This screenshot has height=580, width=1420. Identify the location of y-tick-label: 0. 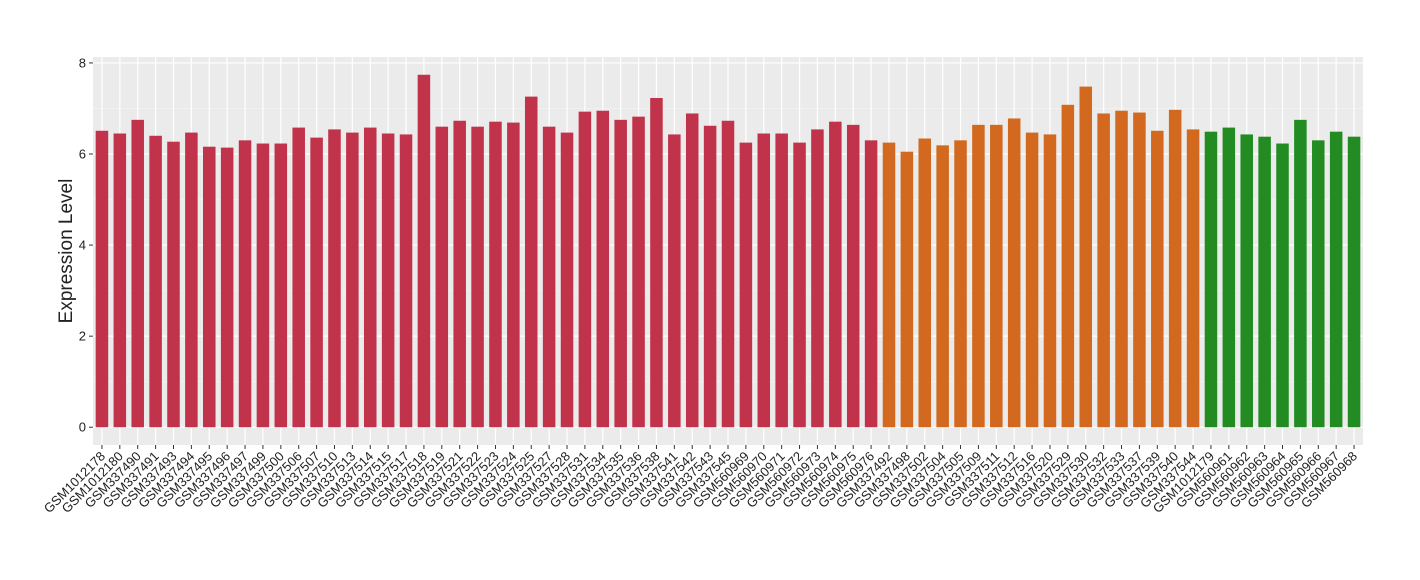
(82, 427).